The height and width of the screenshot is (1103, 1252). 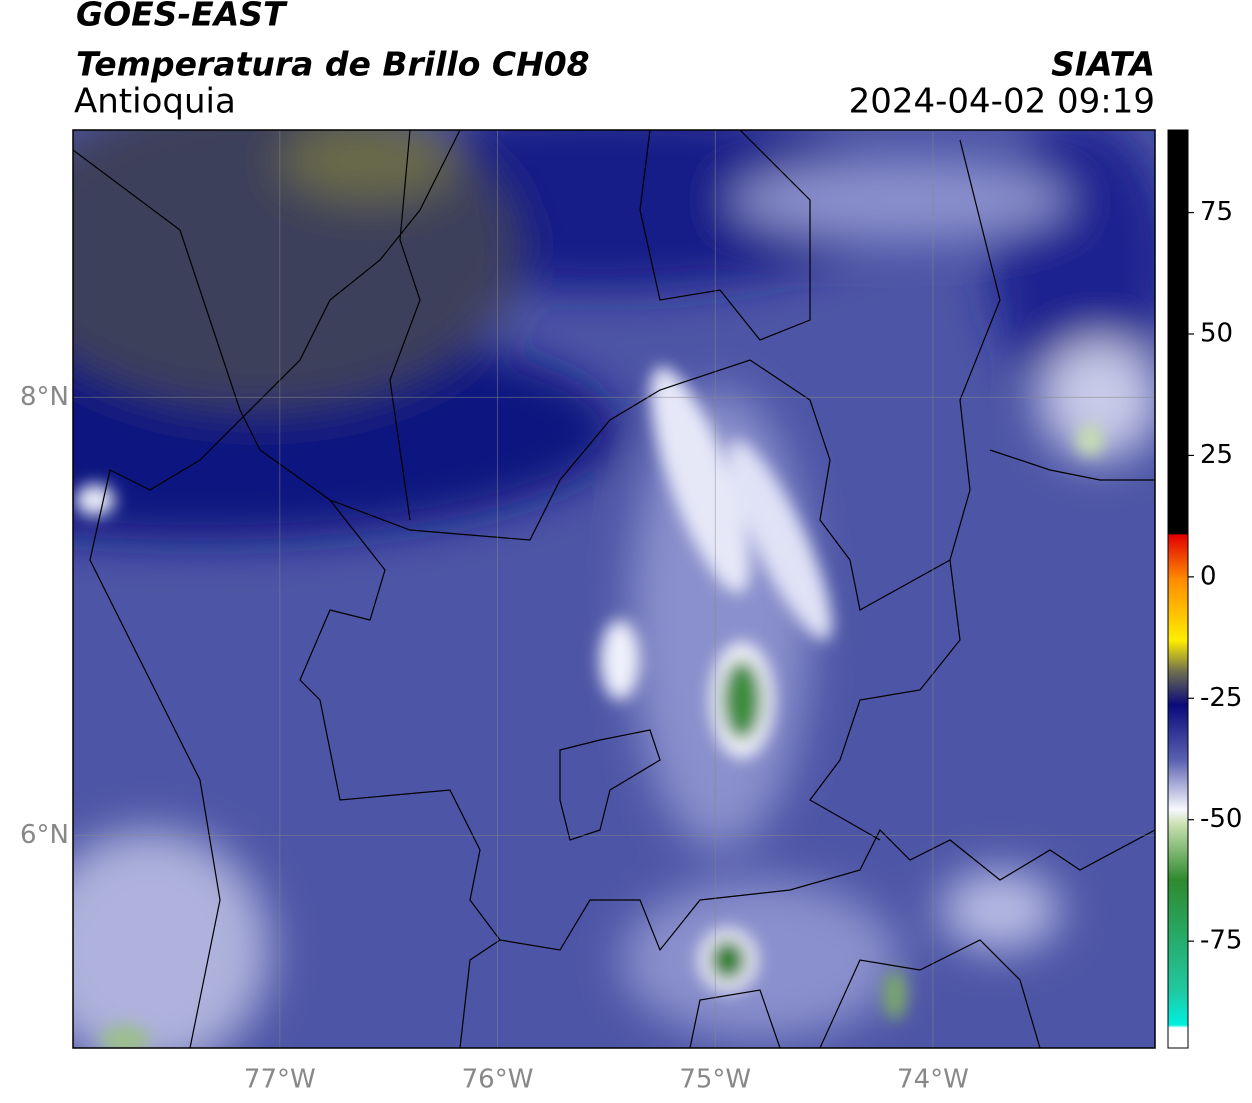 What do you see at coordinates (1221, 698) in the screenshot?
I see `colorbar-tick-label: -25` at bounding box center [1221, 698].